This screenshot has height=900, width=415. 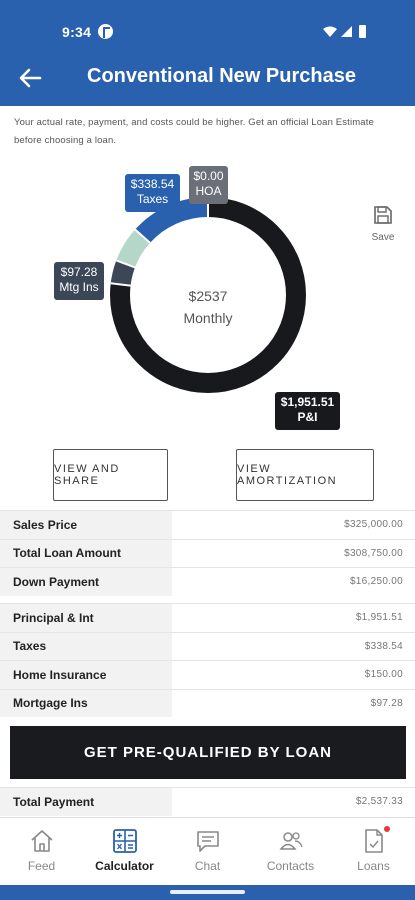 I want to click on app-notification-icon, so click(x=105, y=31).